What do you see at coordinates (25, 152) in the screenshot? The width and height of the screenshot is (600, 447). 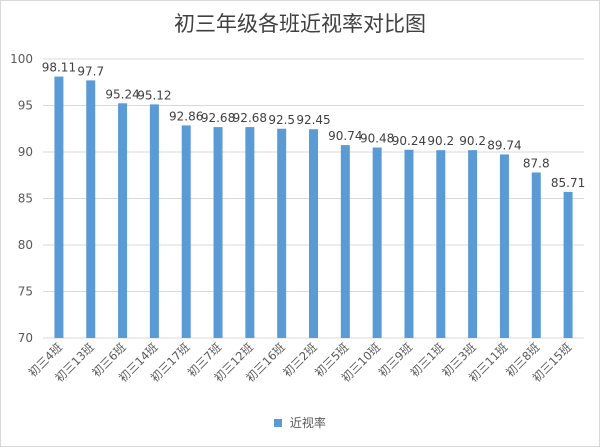 I see `y-tick-label: 90` at bounding box center [25, 152].